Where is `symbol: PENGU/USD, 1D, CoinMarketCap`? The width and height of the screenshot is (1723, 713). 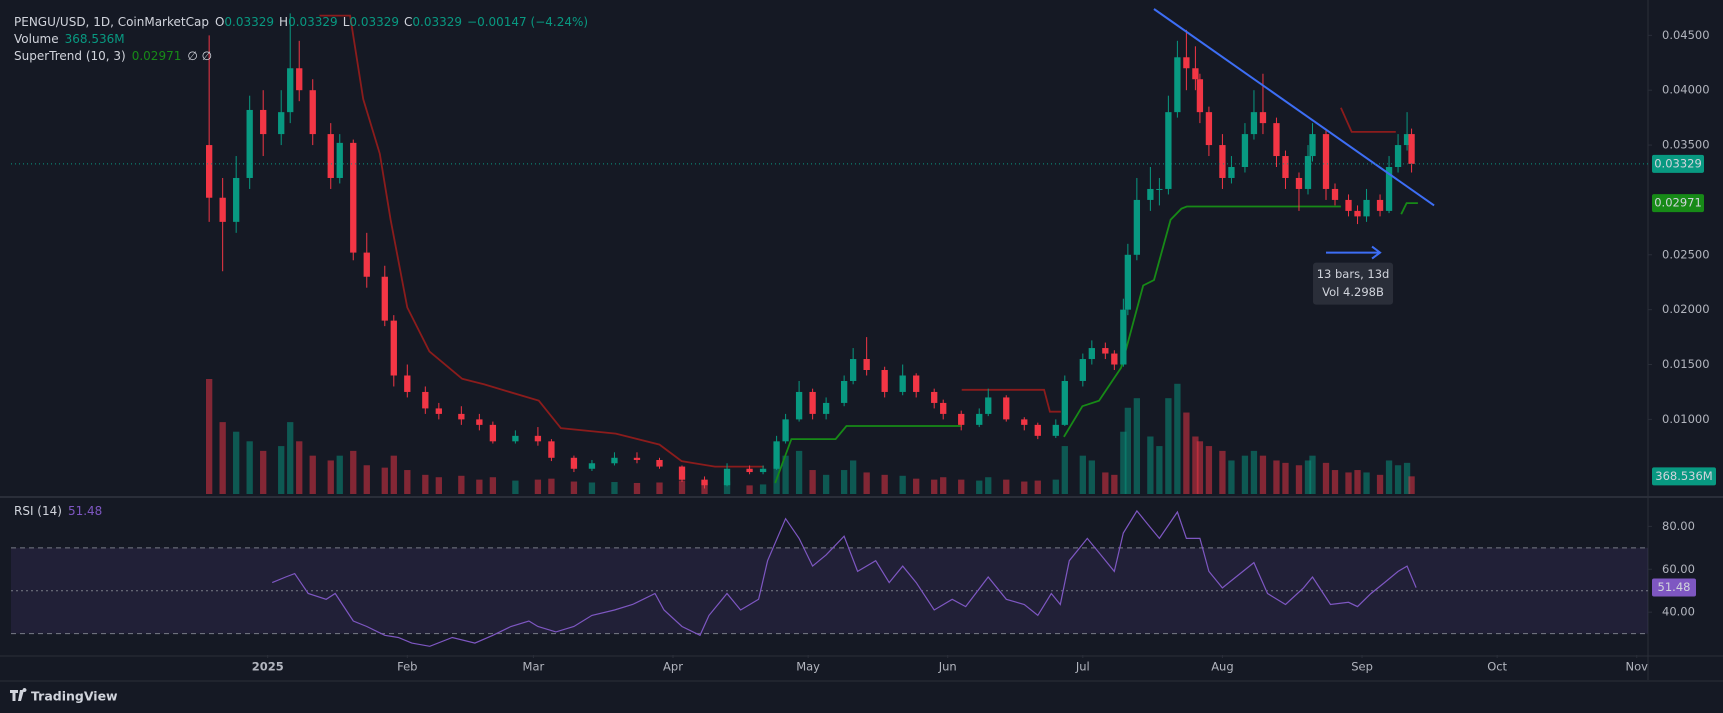 symbol: PENGU/USD, 1D, CoinMarketCap is located at coordinates (111, 22).